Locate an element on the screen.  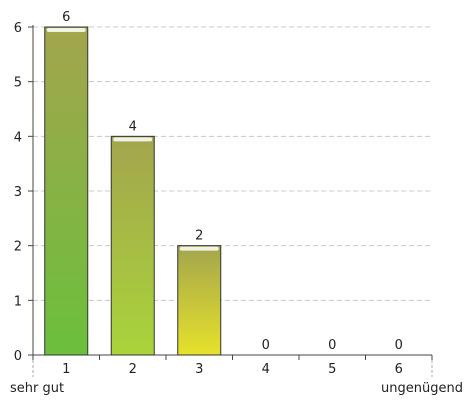
y-tick-label: 2 is located at coordinates (18, 247).